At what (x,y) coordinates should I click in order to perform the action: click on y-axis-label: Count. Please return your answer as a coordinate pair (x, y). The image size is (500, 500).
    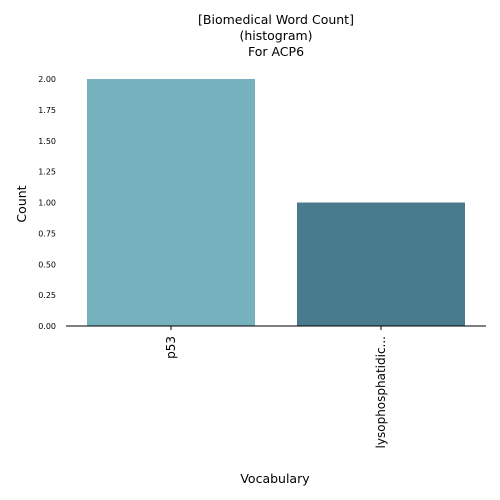
    Looking at the image, I should click on (21, 203).